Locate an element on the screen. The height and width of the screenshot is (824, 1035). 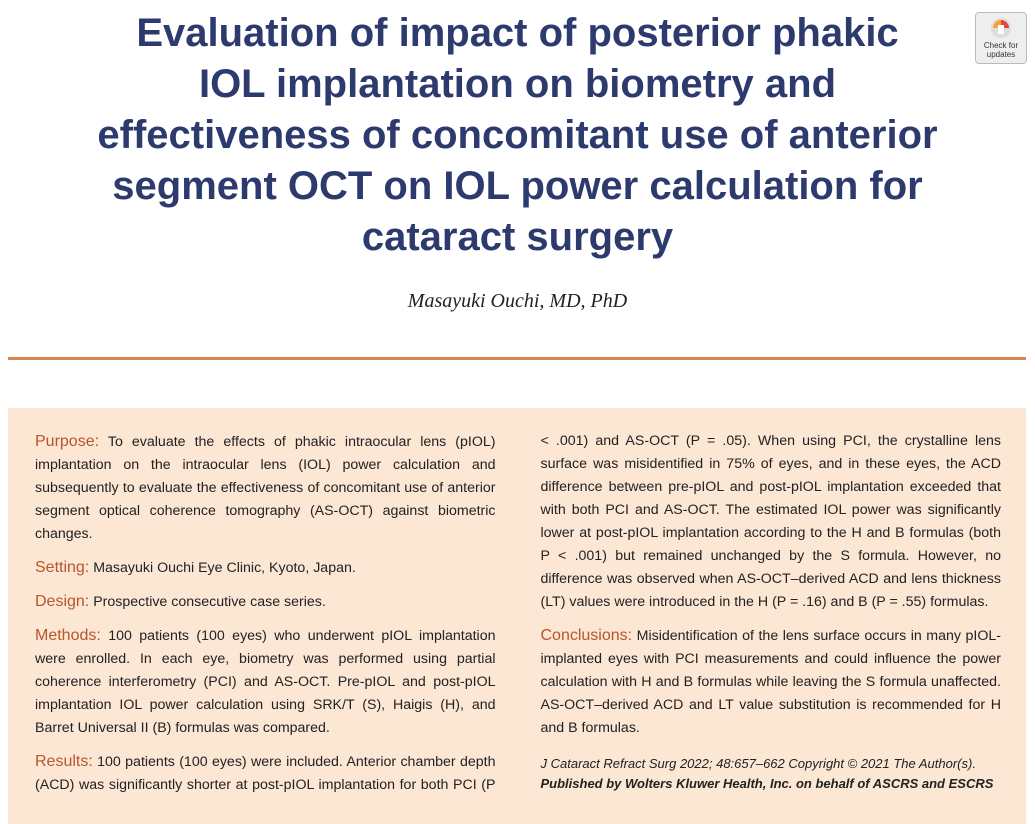
check-updates-badge: Check for updates is located at coordinates (1001, 38).